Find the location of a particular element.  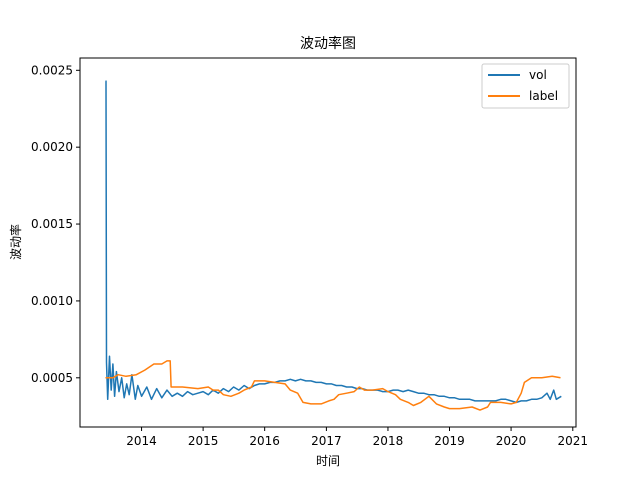

x-tick-label: 2017 is located at coordinates (326, 441).